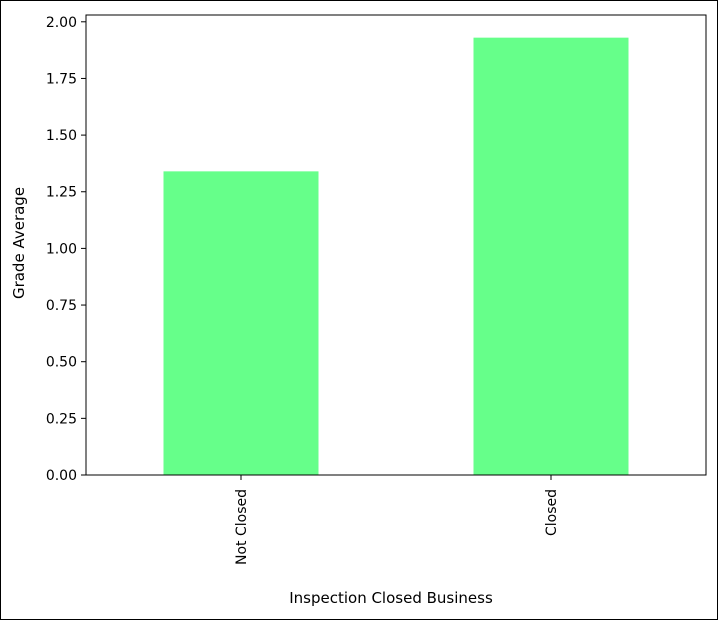  Describe the element at coordinates (61, 79) in the screenshot. I see `y-tick-label: 1.75` at that location.